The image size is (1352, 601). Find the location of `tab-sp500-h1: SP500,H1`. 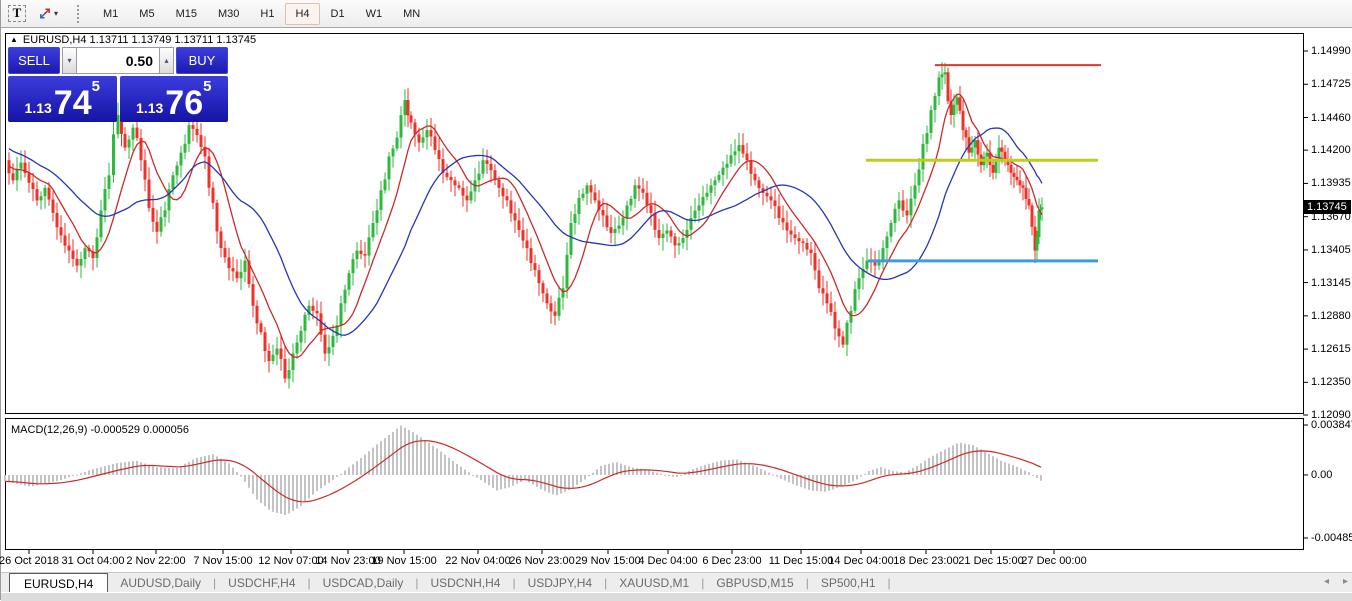

tab-sp500-h1: SP500,H1 is located at coordinates (848, 583).